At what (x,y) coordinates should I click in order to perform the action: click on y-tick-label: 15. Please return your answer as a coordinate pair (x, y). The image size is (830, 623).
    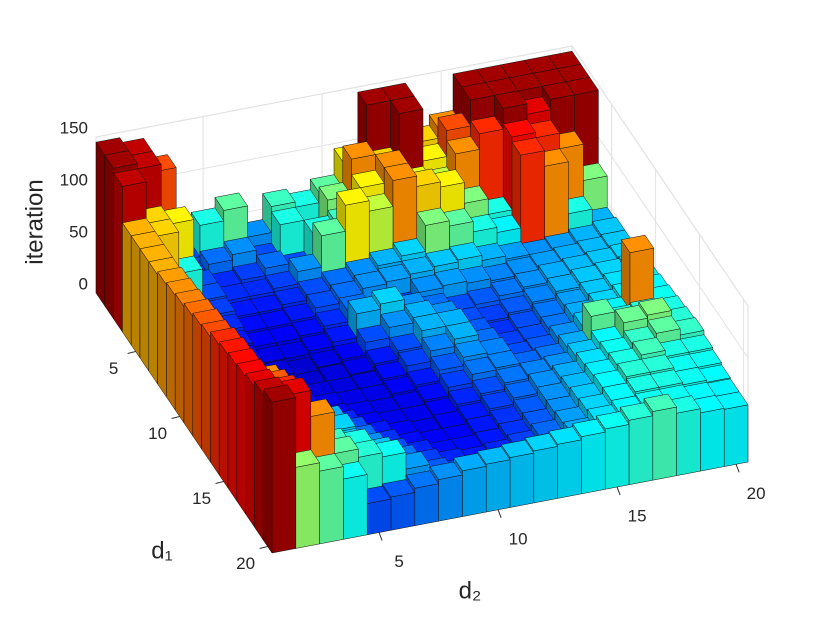
    Looking at the image, I should click on (201, 498).